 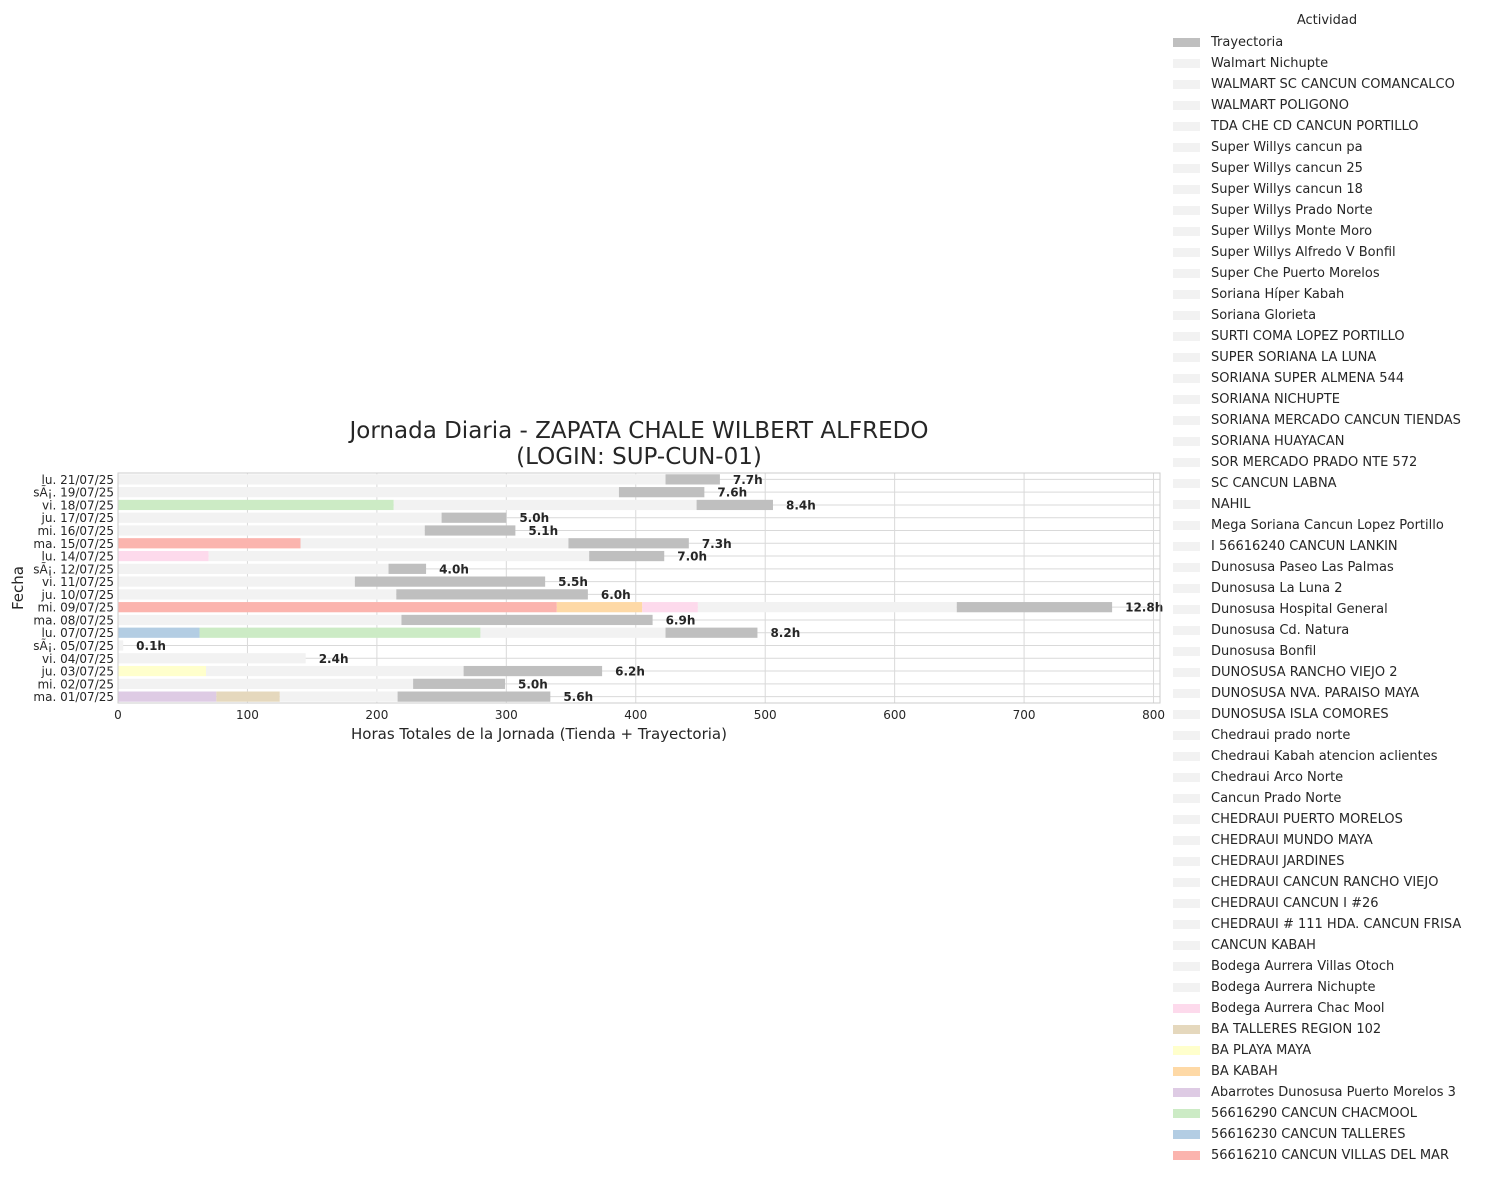 I want to click on bar-total-label: 6.9h, so click(x=681, y=620).